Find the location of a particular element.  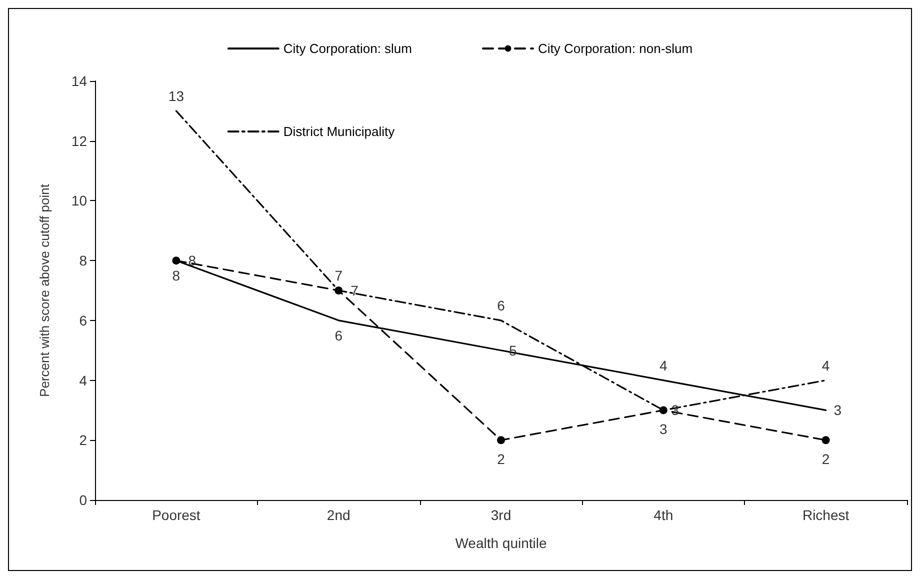

y-tick-label: 10 is located at coordinates (79, 200).